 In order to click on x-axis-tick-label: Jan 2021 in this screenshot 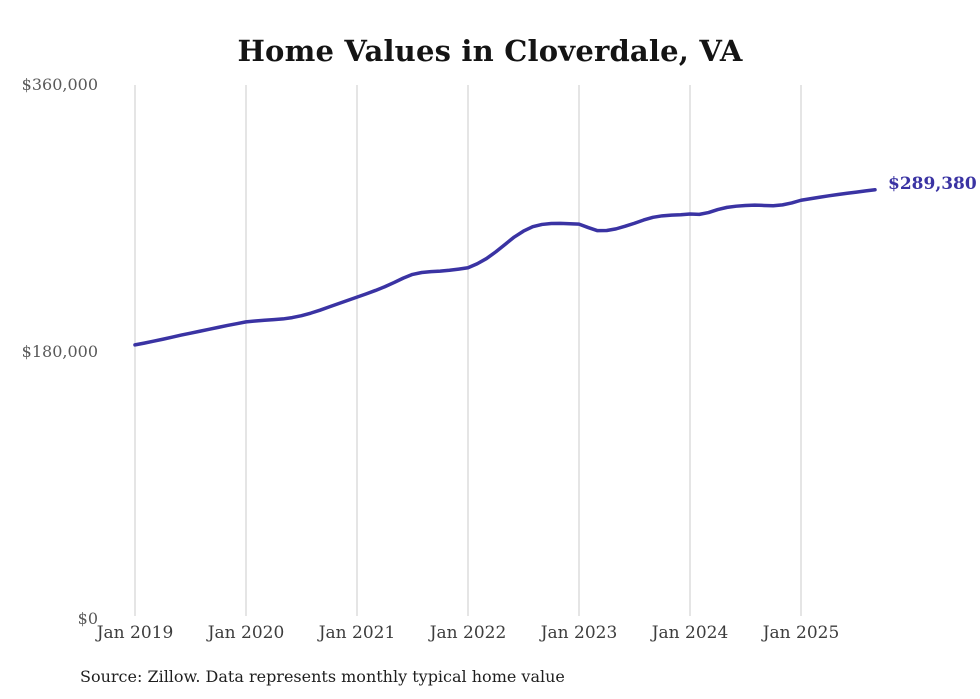, I will do `click(357, 633)`.